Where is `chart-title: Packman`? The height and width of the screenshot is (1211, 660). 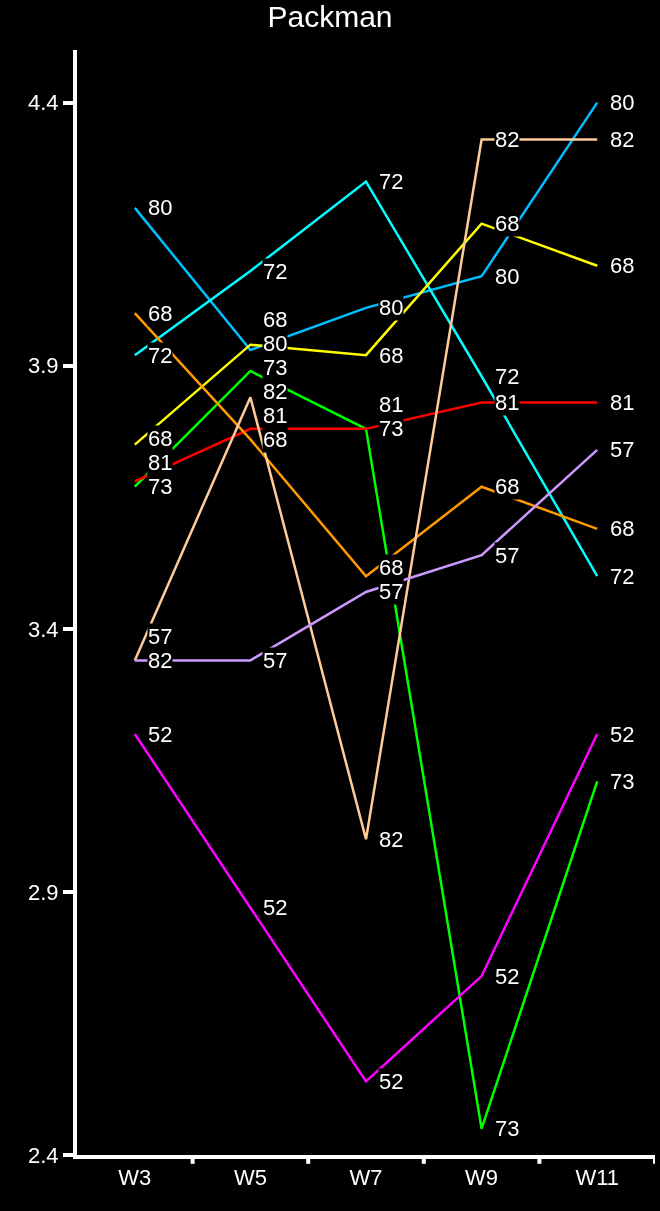
chart-title: Packman is located at coordinates (330, 17).